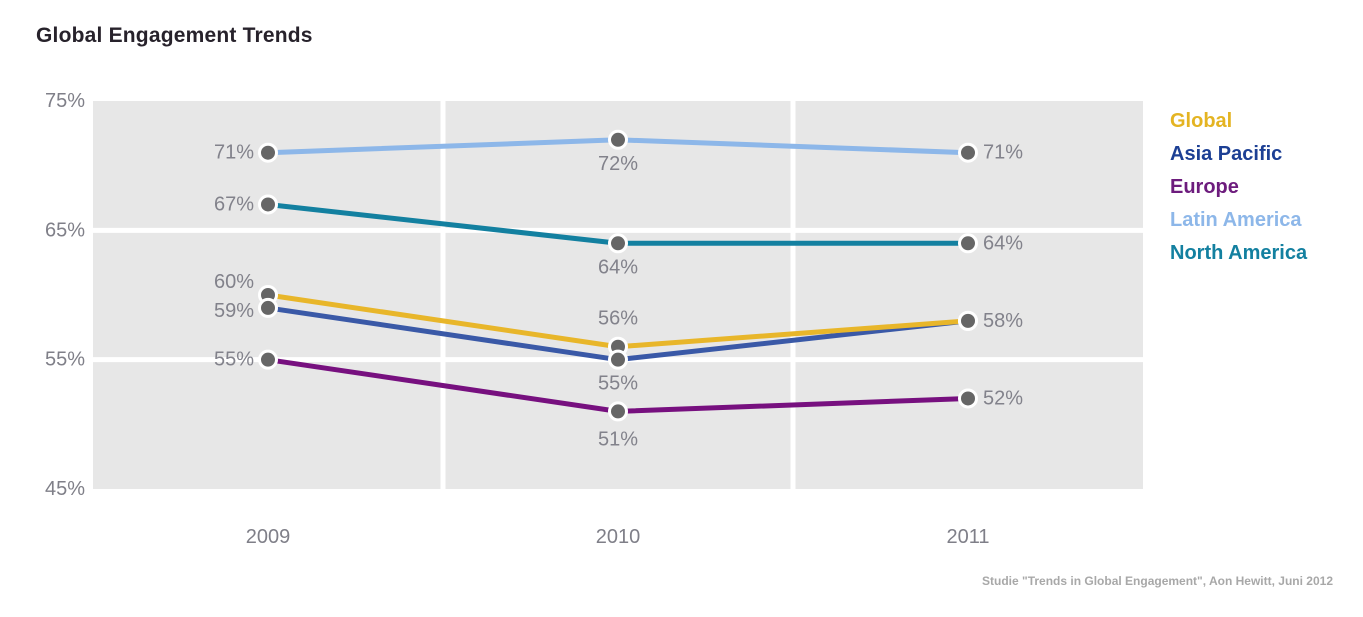  What do you see at coordinates (1003, 398) in the screenshot?
I see `data-label-europe: 52%` at bounding box center [1003, 398].